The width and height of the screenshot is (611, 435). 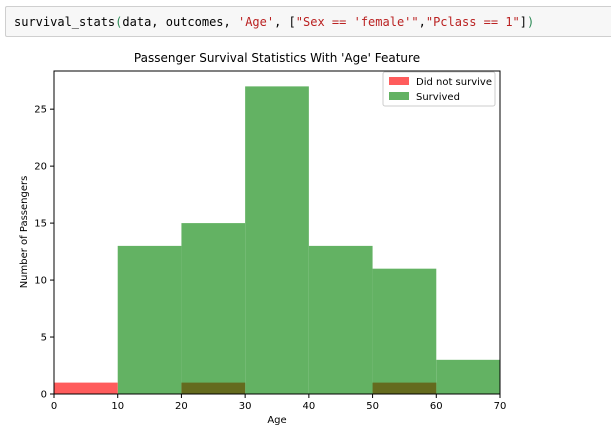 What do you see at coordinates (436, 406) in the screenshot?
I see `x-tick-label: 60` at bounding box center [436, 406].